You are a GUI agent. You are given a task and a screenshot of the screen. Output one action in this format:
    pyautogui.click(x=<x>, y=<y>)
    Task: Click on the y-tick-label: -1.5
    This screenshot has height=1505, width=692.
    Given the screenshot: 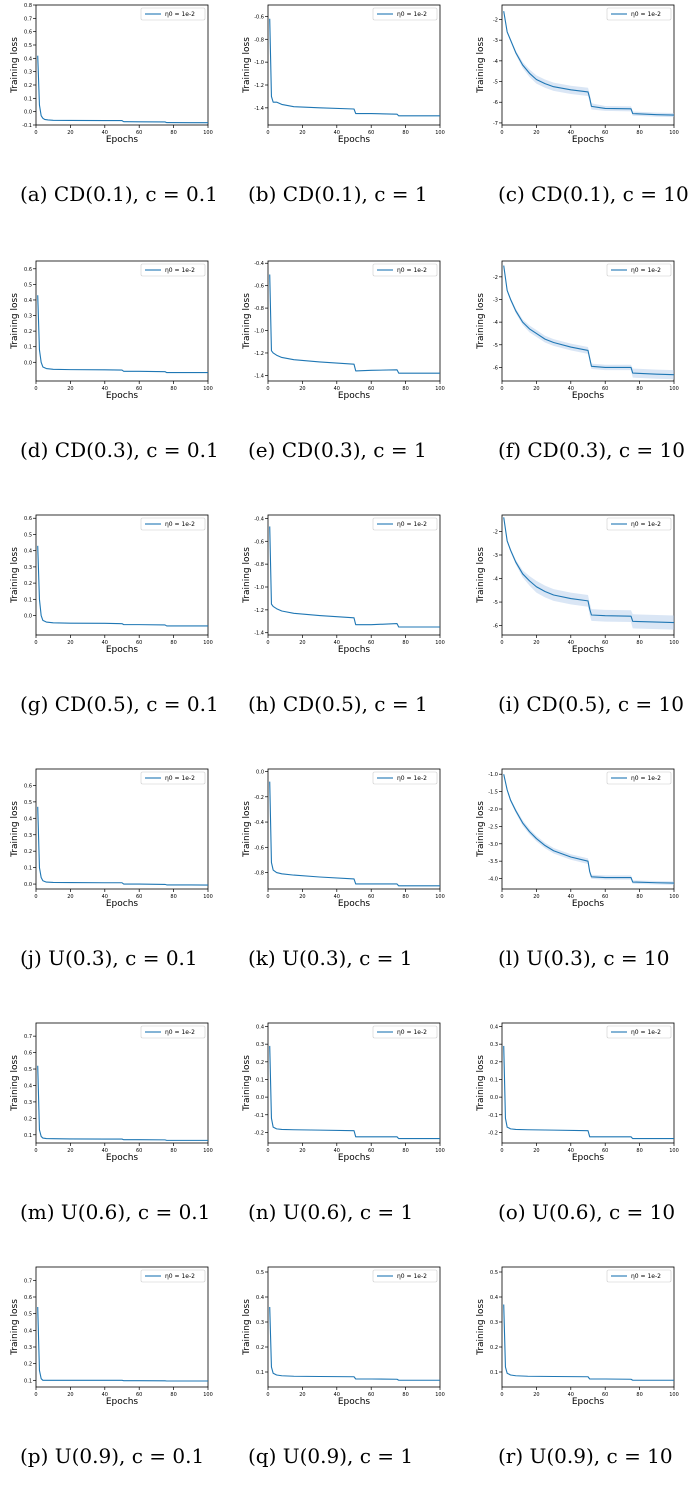 What is the action you would take?
    pyautogui.click(x=493, y=793)
    